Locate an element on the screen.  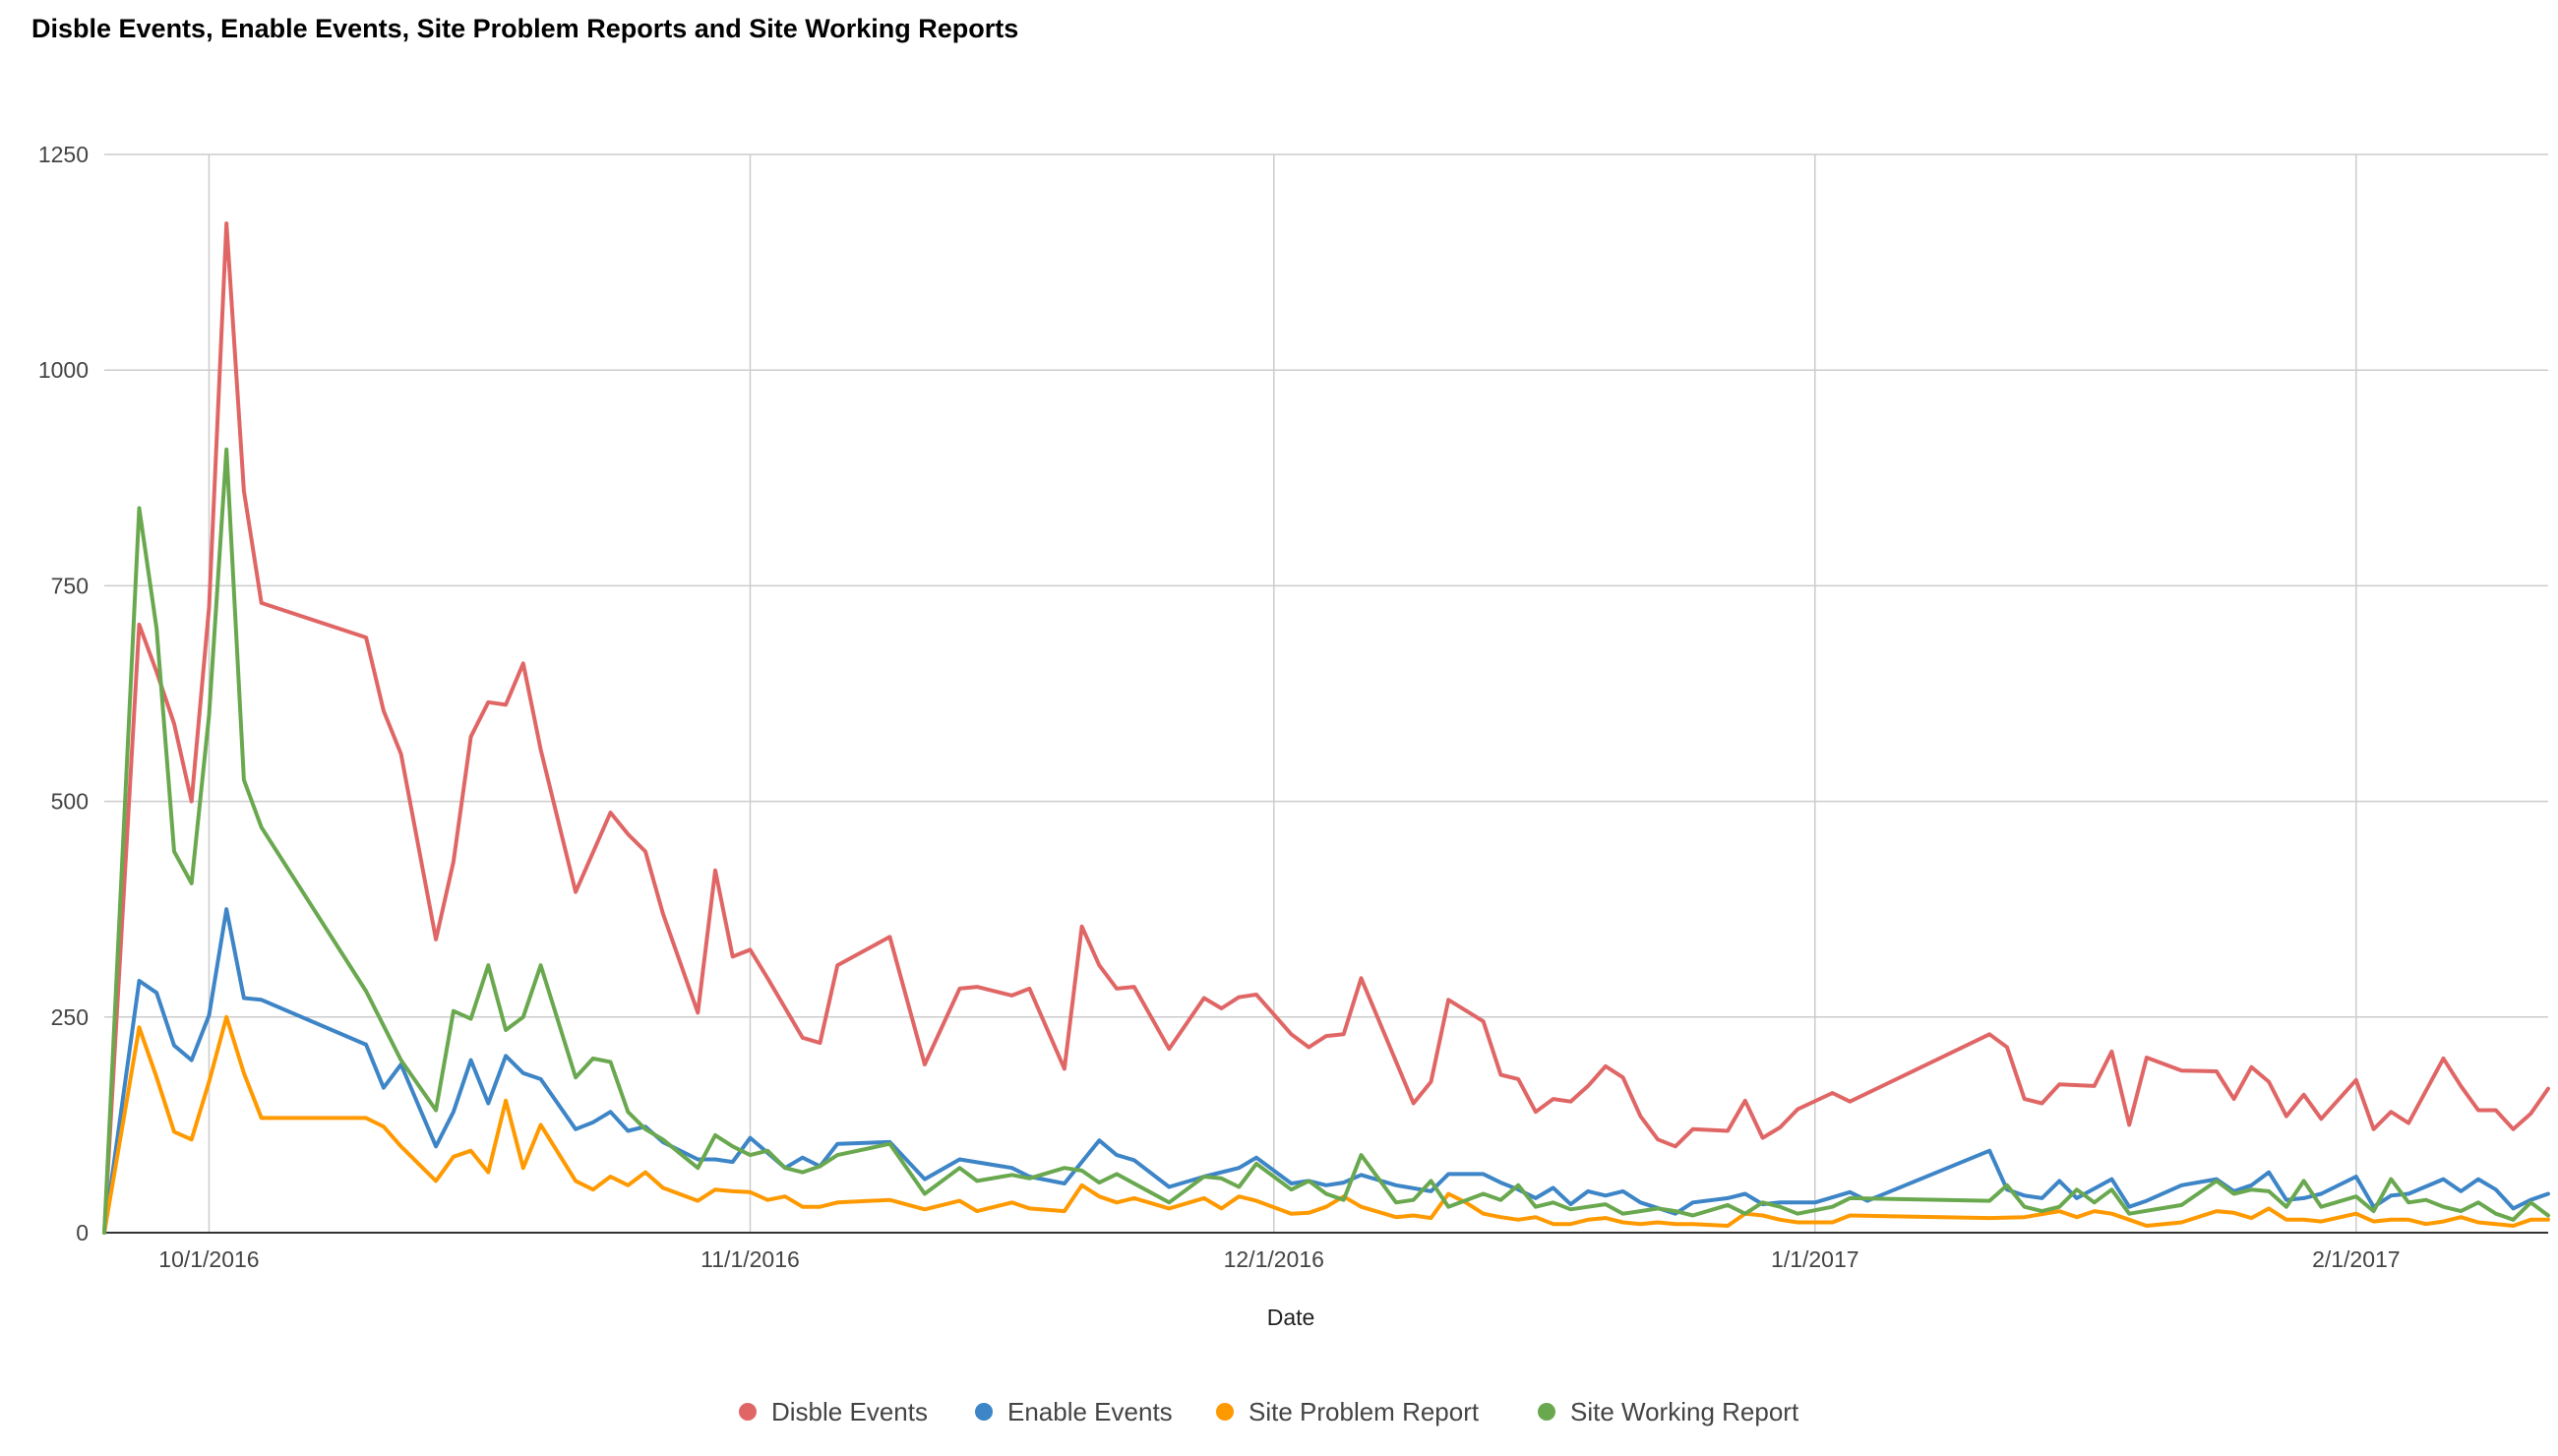
legend-label: Site Working Report is located at coordinates (1684, 1411).